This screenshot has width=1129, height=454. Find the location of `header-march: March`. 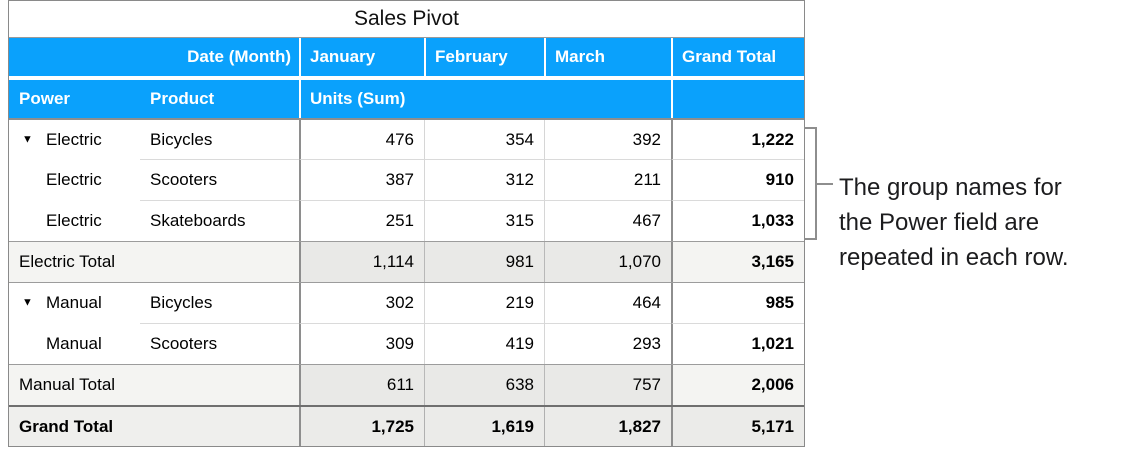

header-march: March is located at coordinates (607, 57).